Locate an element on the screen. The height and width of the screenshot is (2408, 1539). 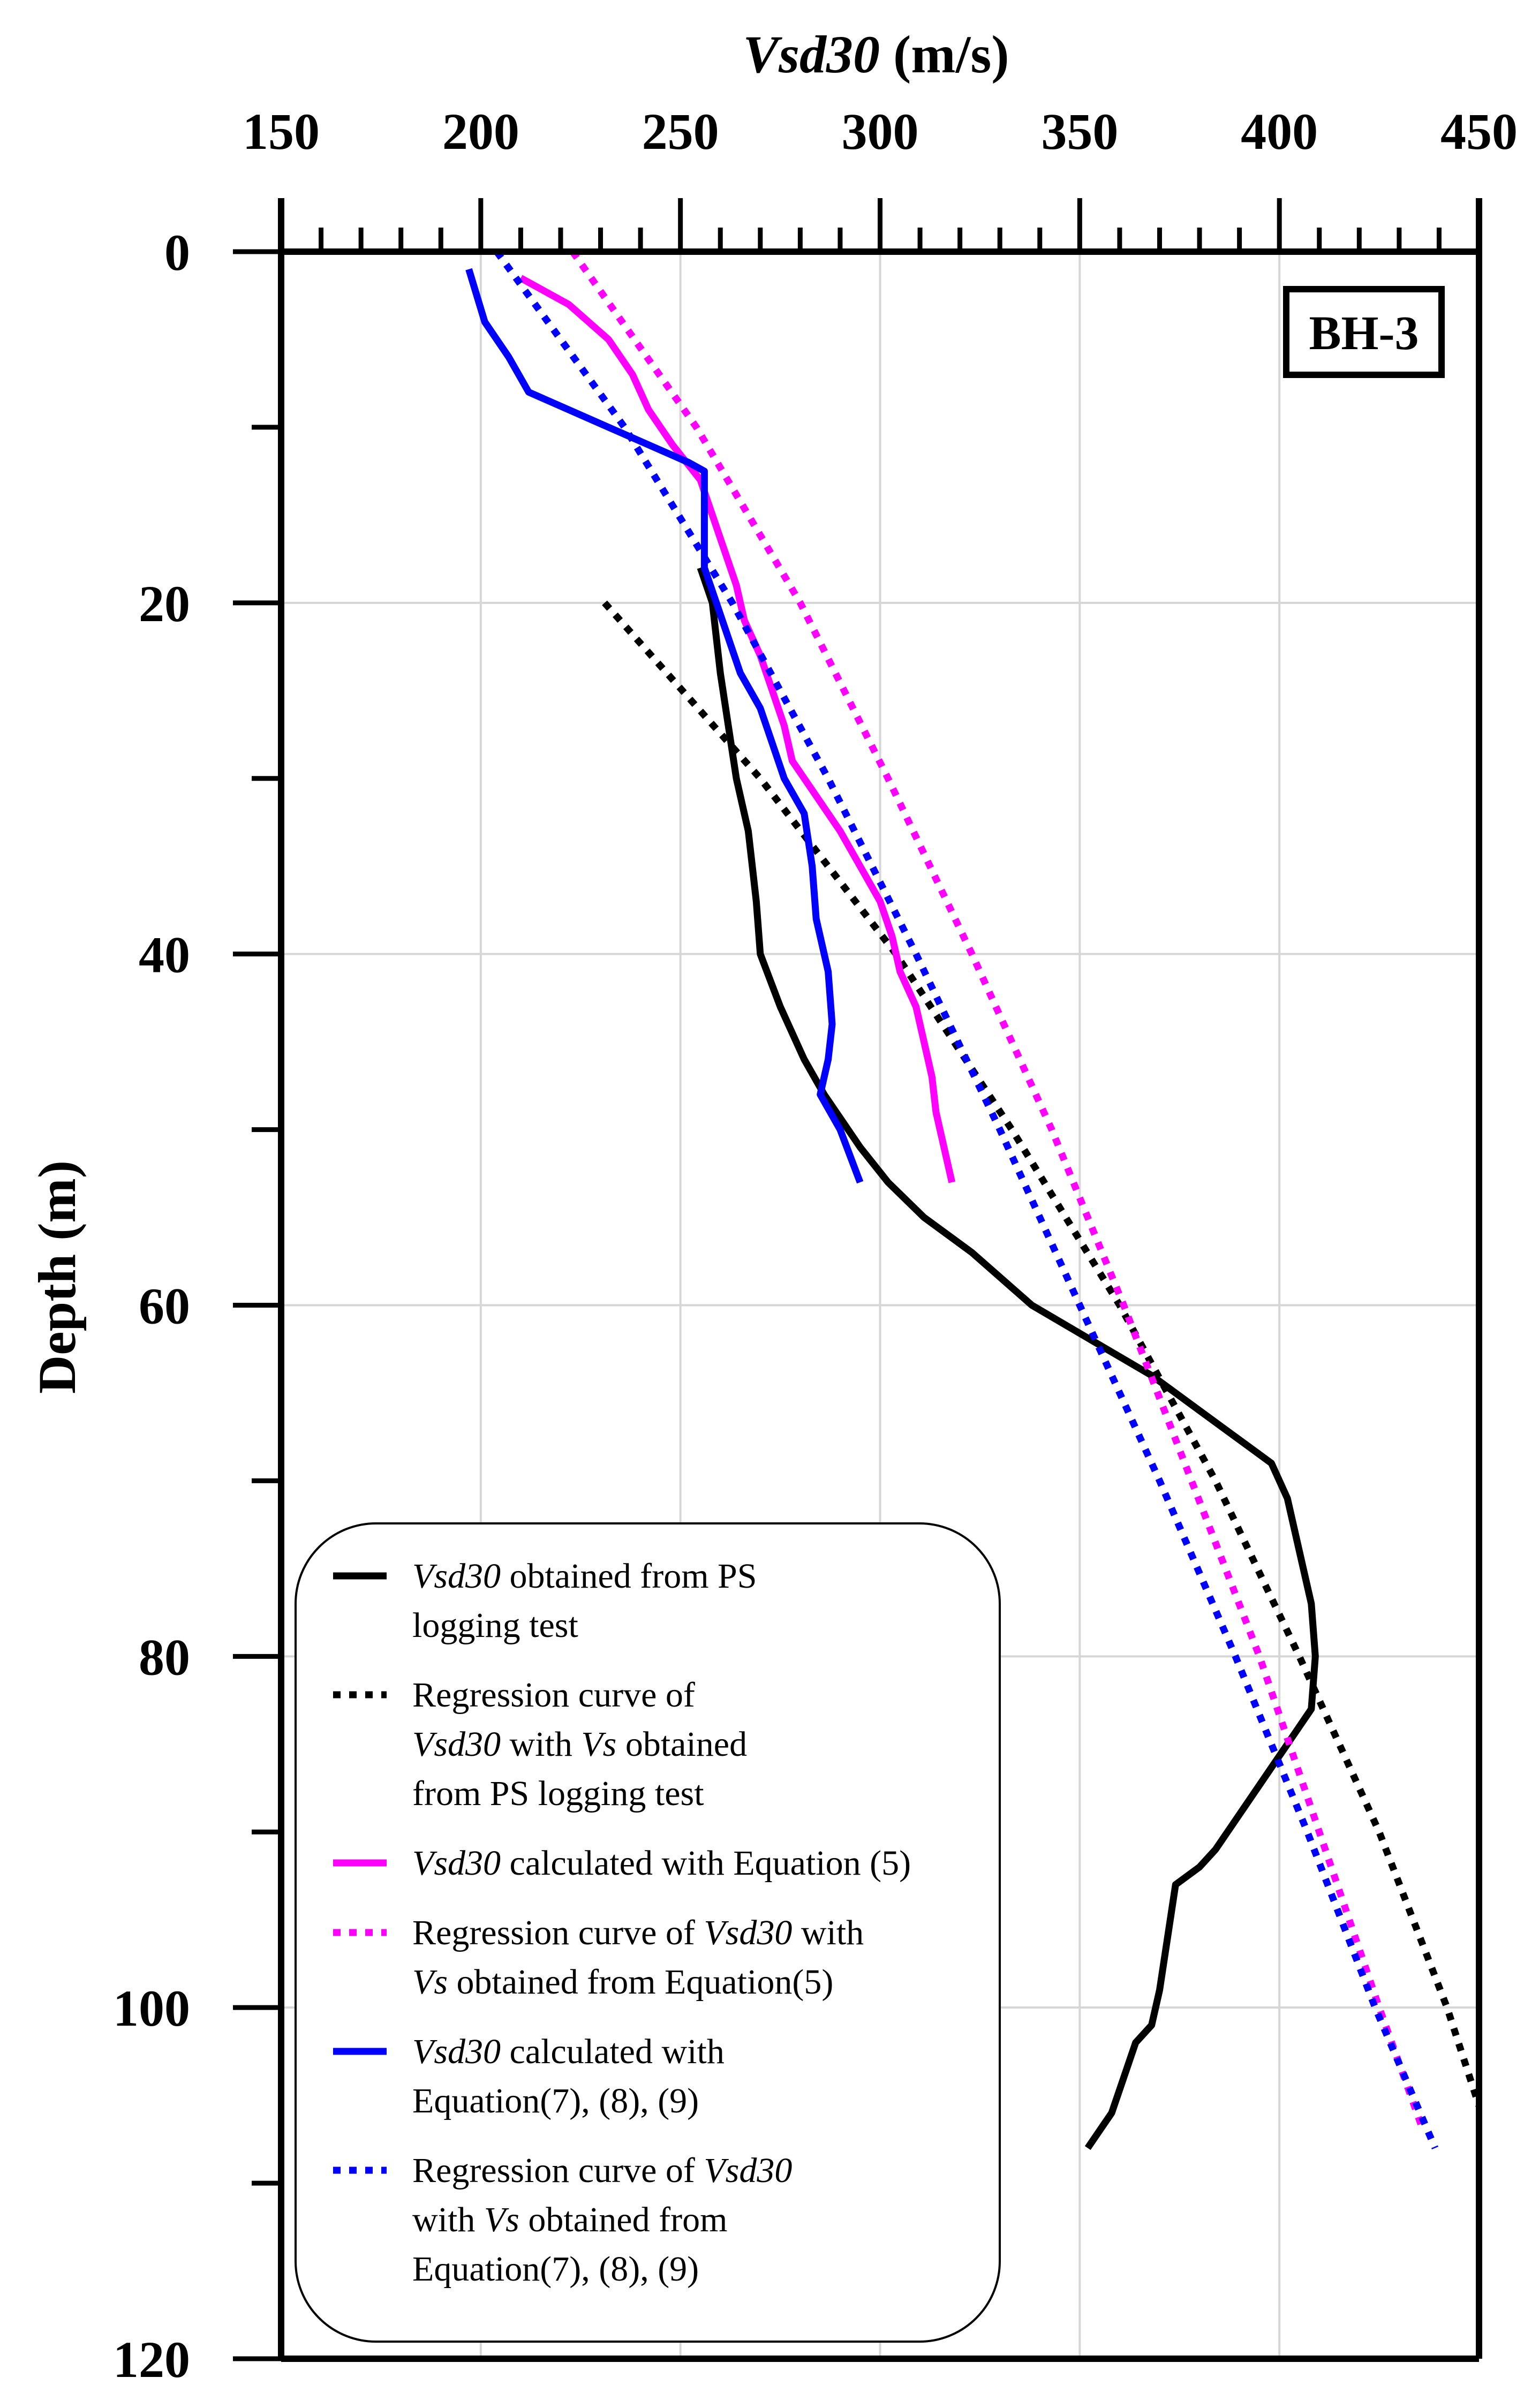
x-tick-label-150: 150 is located at coordinates (282, 131).